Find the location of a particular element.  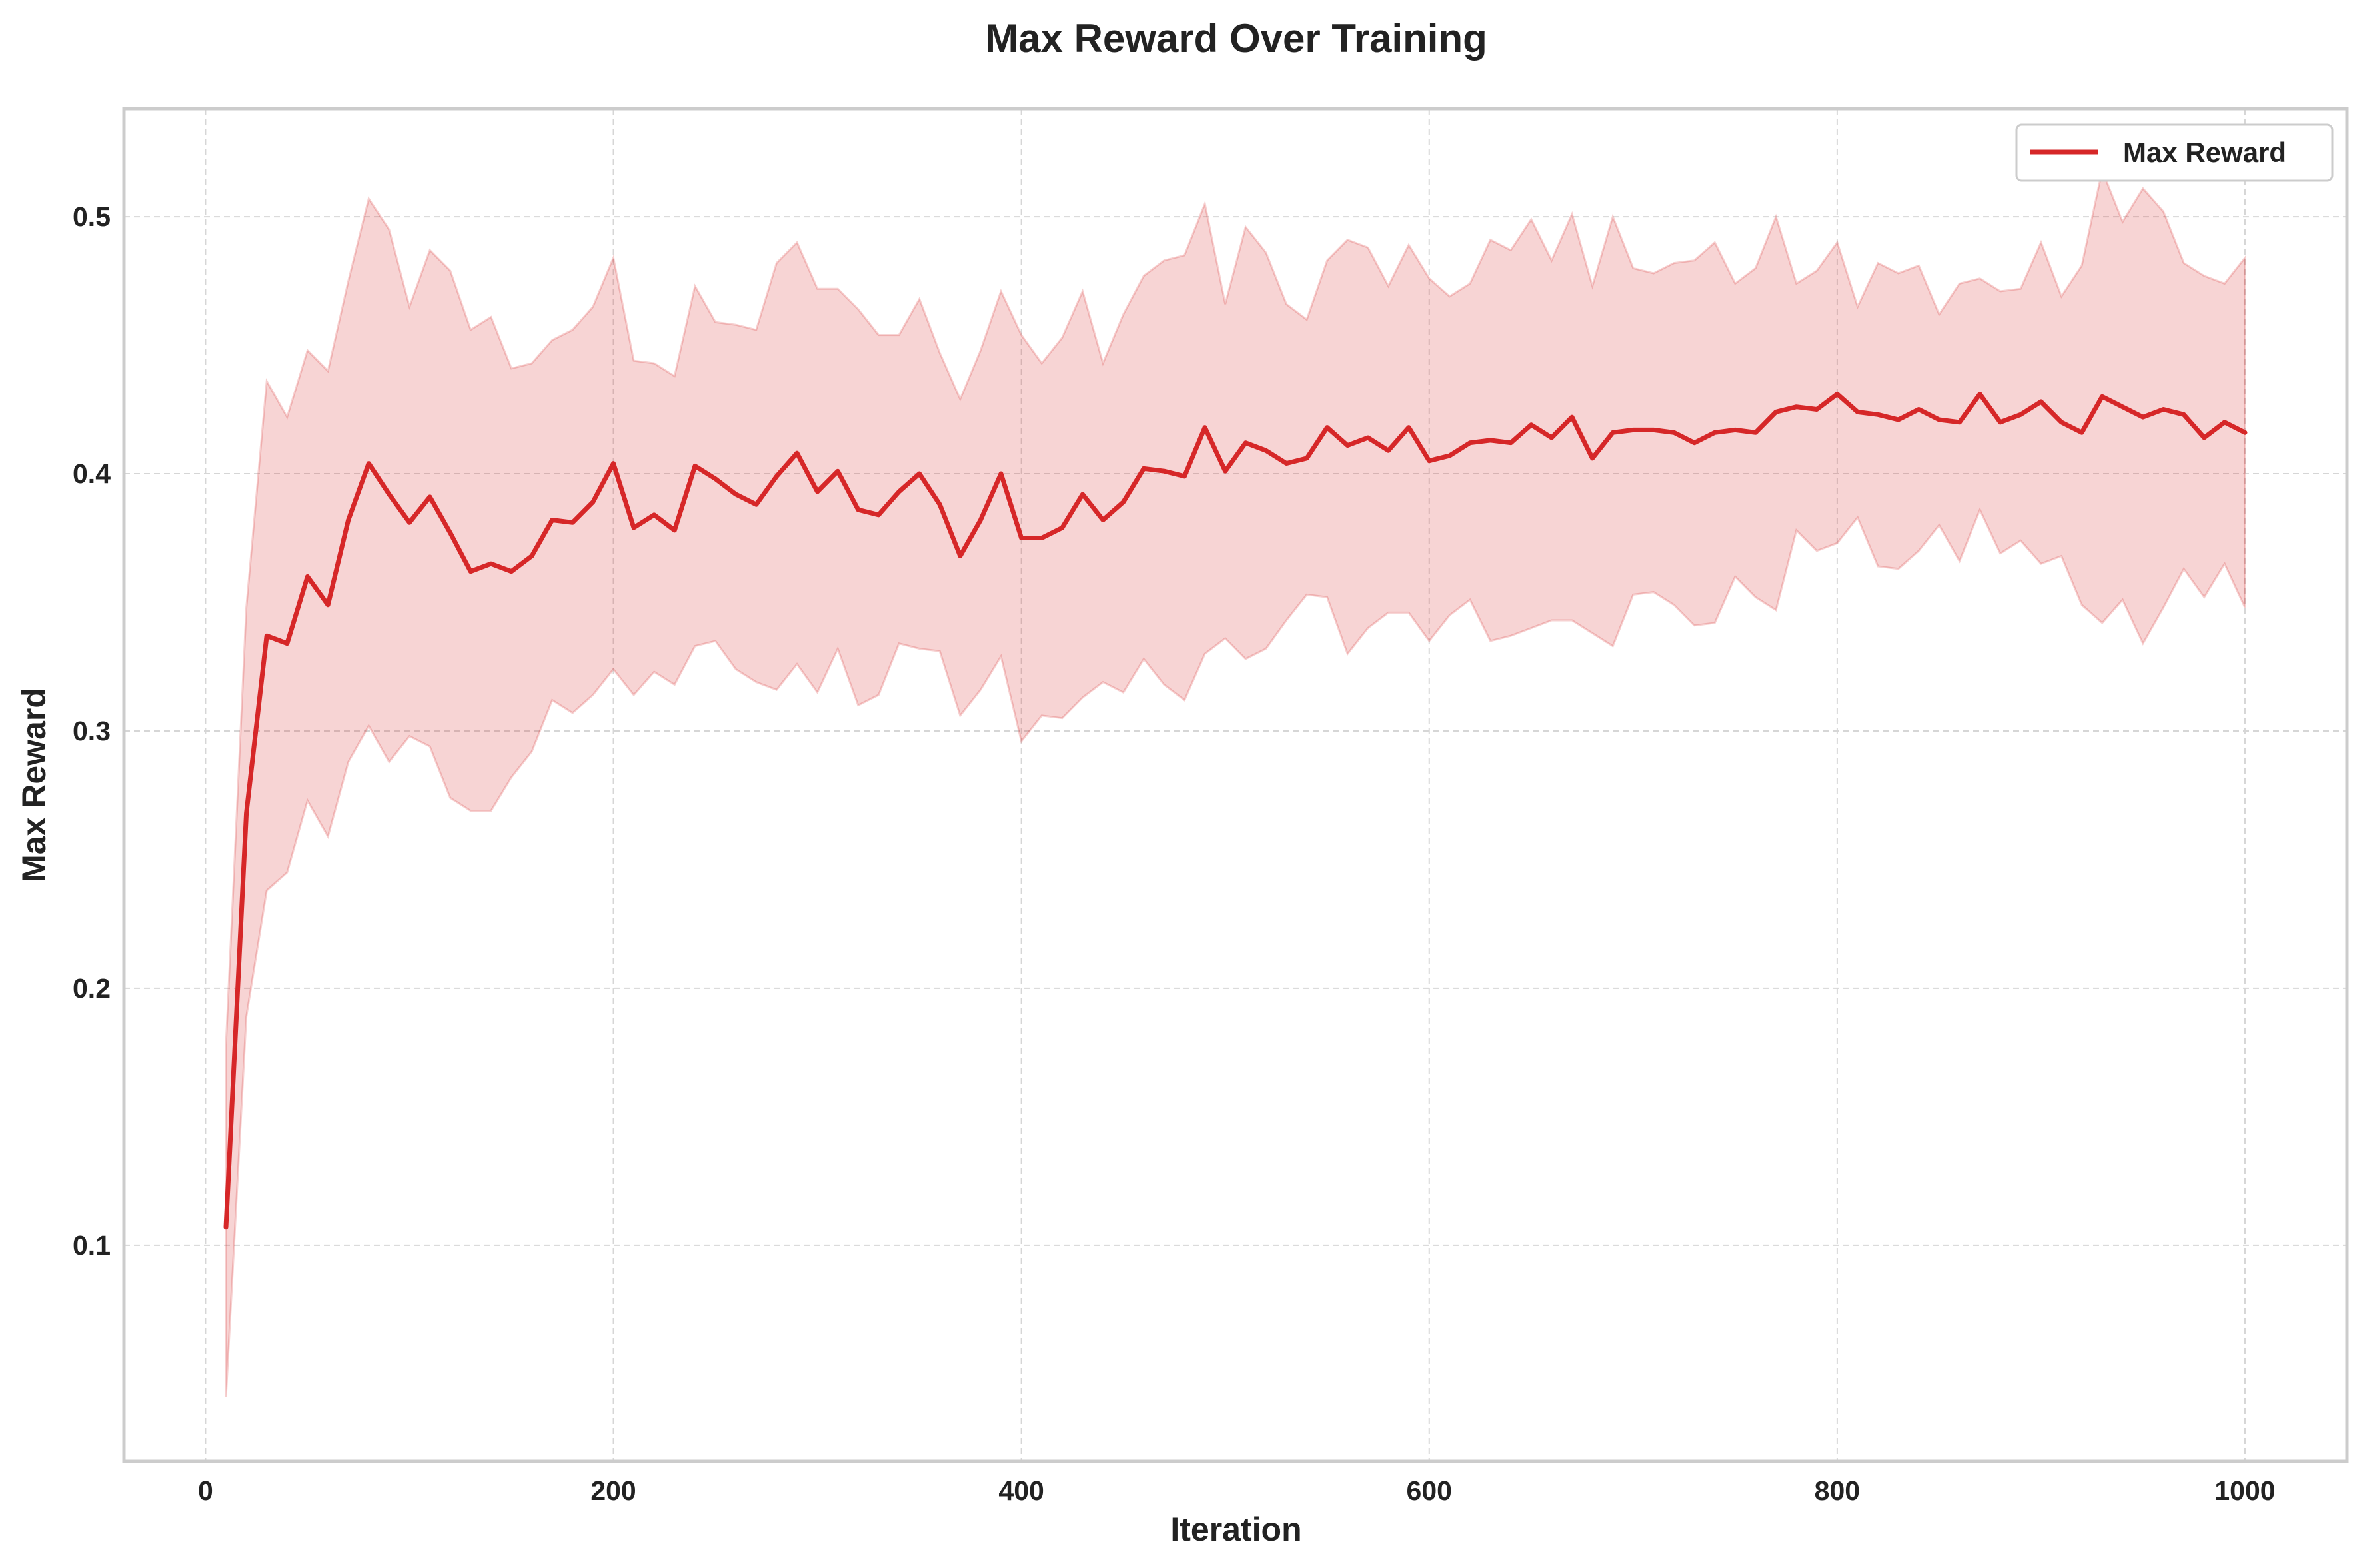

y-axis-label: Max Reward is located at coordinates (34, 785).